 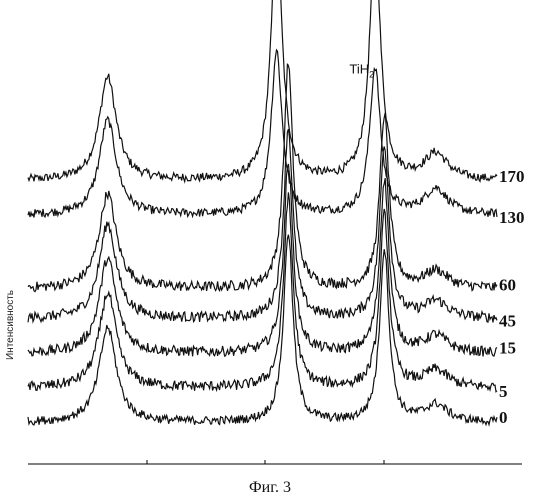 I want to click on series-label-60: 60, so click(x=507, y=285).